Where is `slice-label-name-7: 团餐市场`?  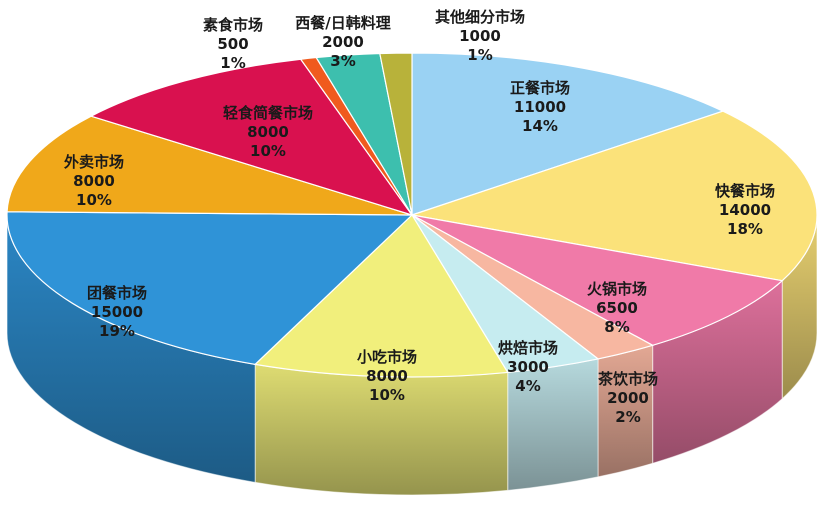
slice-label-name-7: 团餐市场 is located at coordinates (117, 293).